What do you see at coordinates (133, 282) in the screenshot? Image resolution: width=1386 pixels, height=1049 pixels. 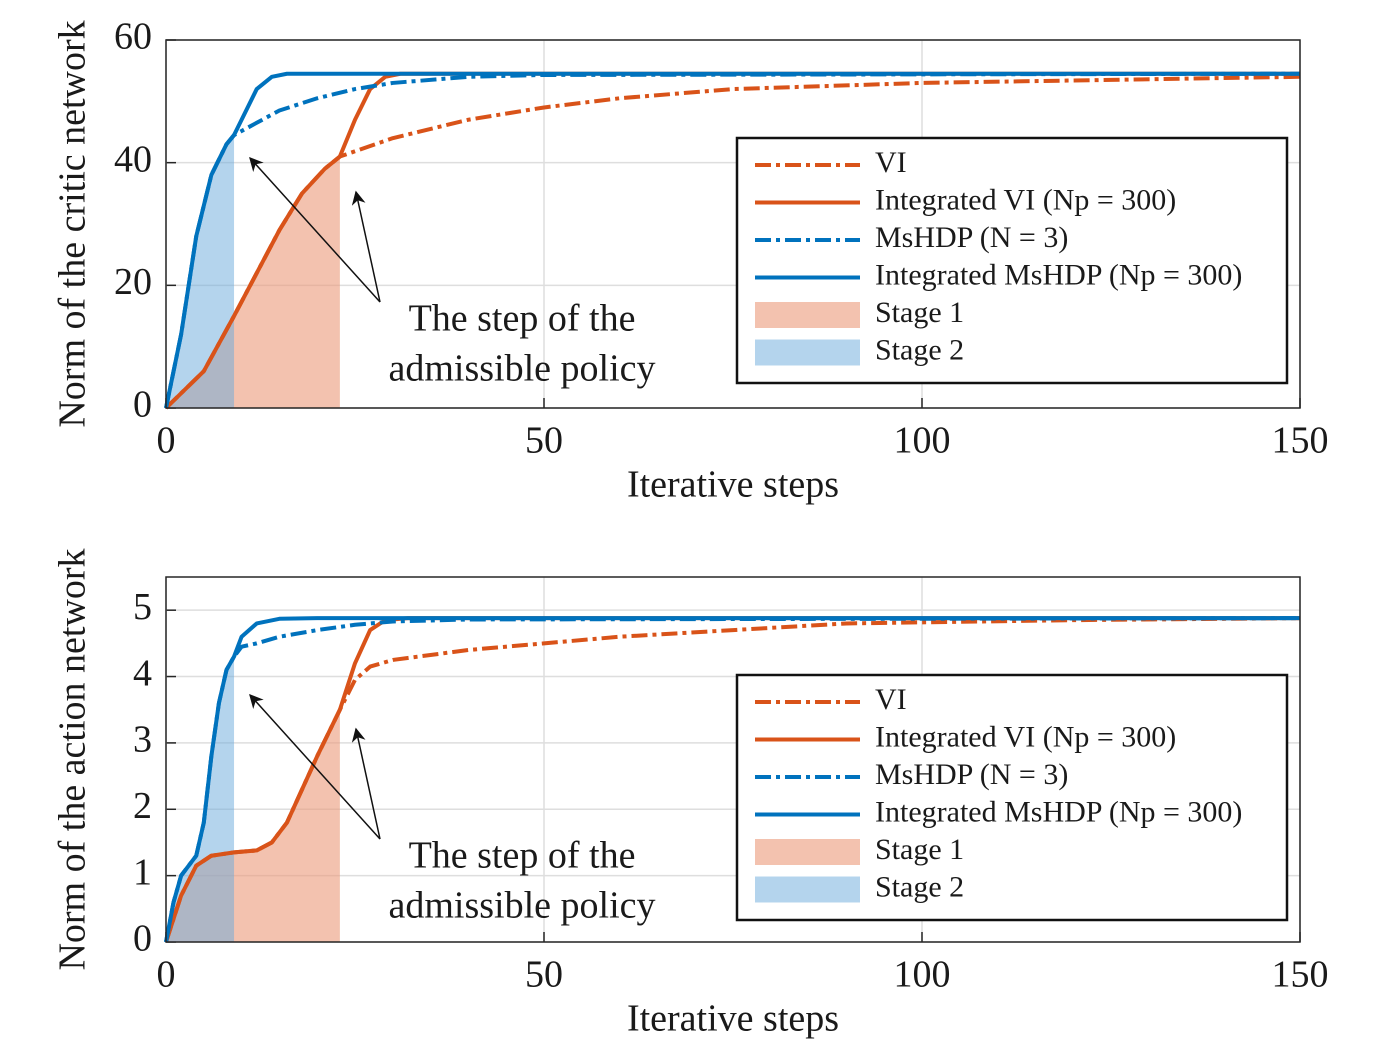 I see `y-tick-label: 20` at bounding box center [133, 282].